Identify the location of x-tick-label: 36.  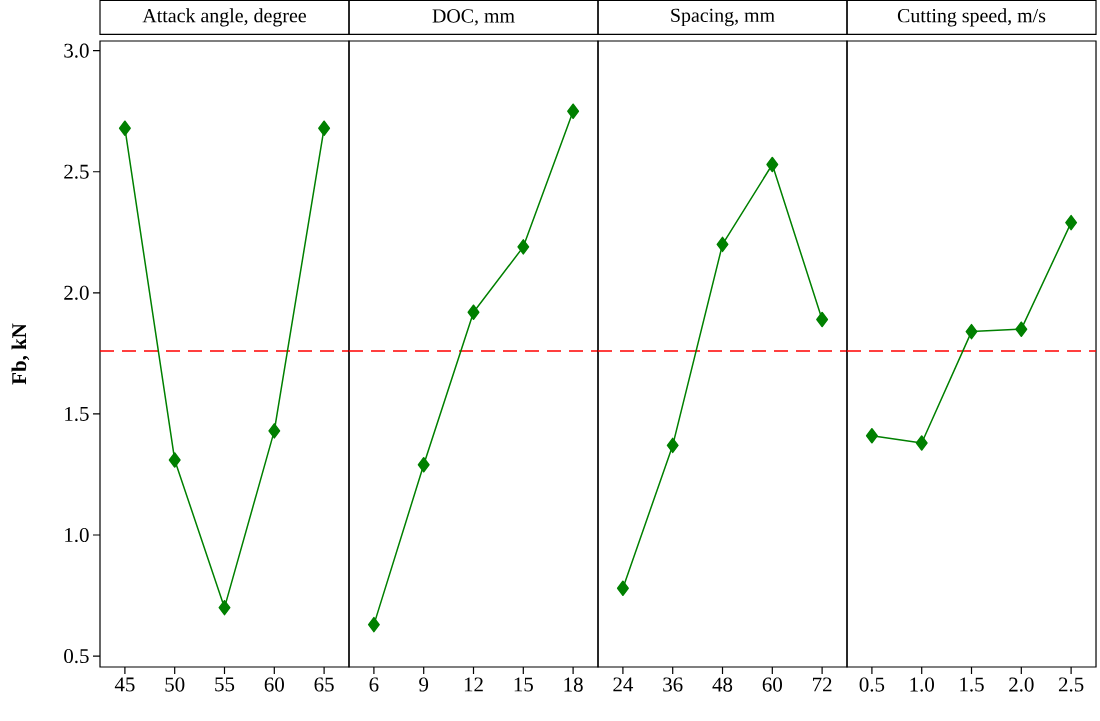
(673, 684).